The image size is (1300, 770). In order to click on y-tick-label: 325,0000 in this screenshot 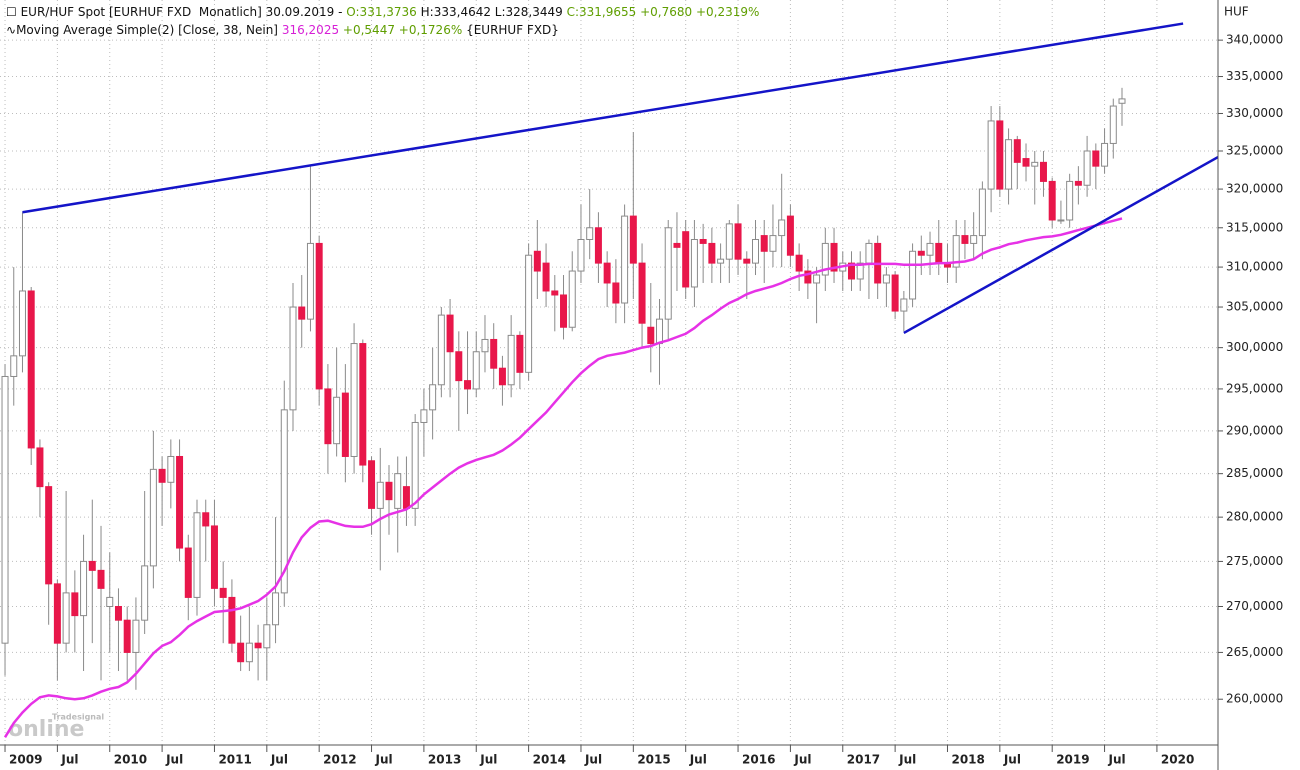, I will do `click(1254, 150)`.